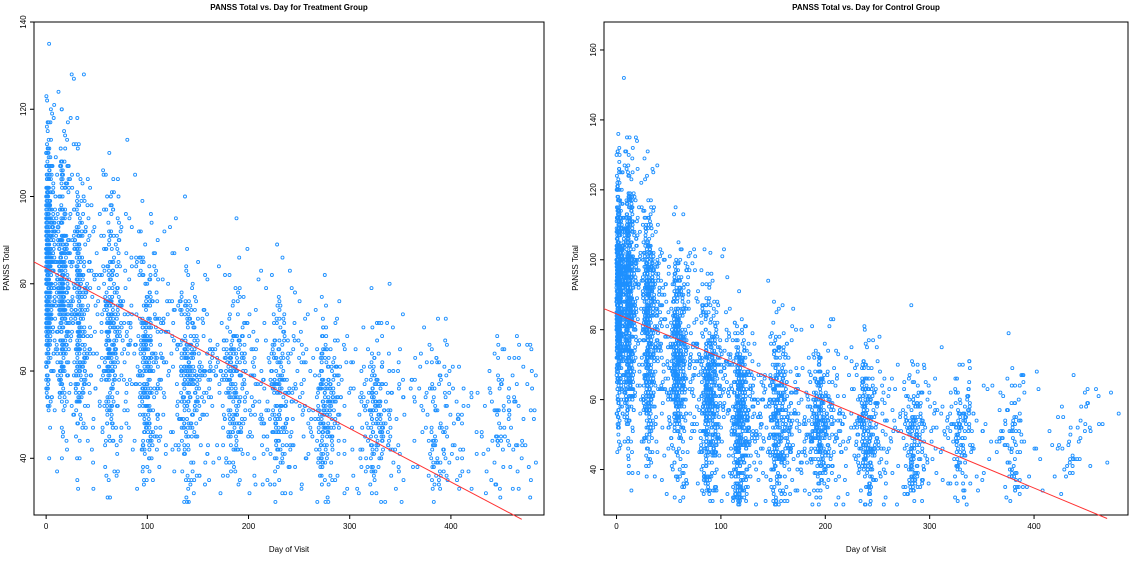  I want to click on y-tick-label: 120, so click(593, 190).